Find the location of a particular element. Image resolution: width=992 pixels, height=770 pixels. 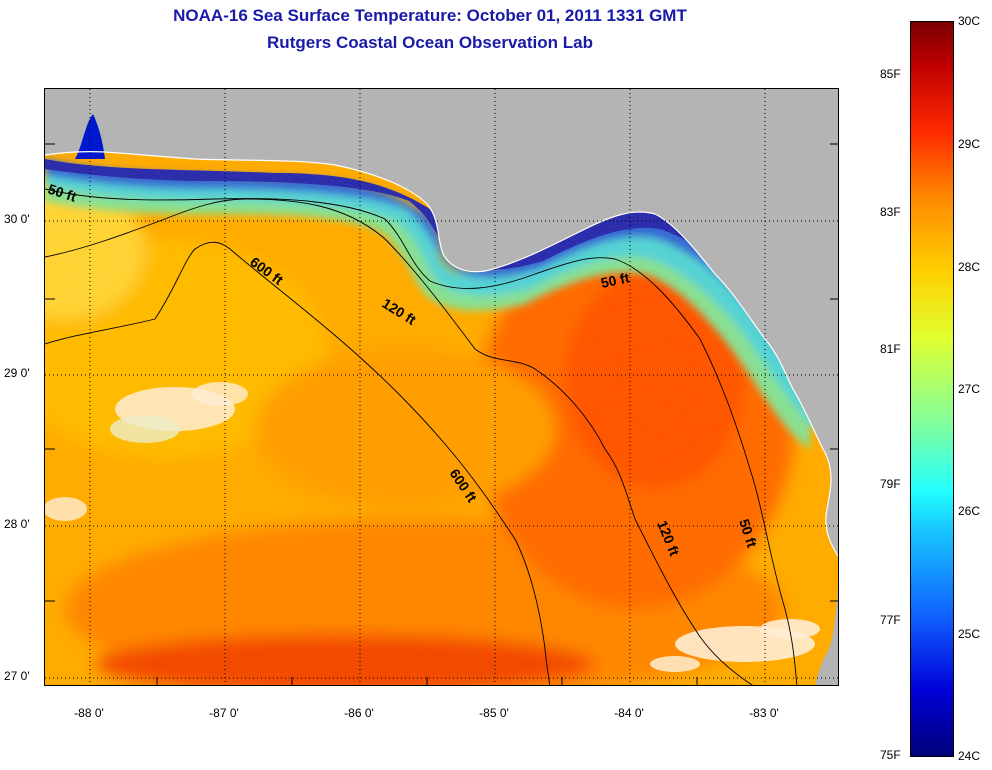

contour-label-50ft-northeast: 50 ft is located at coordinates (615, 280).